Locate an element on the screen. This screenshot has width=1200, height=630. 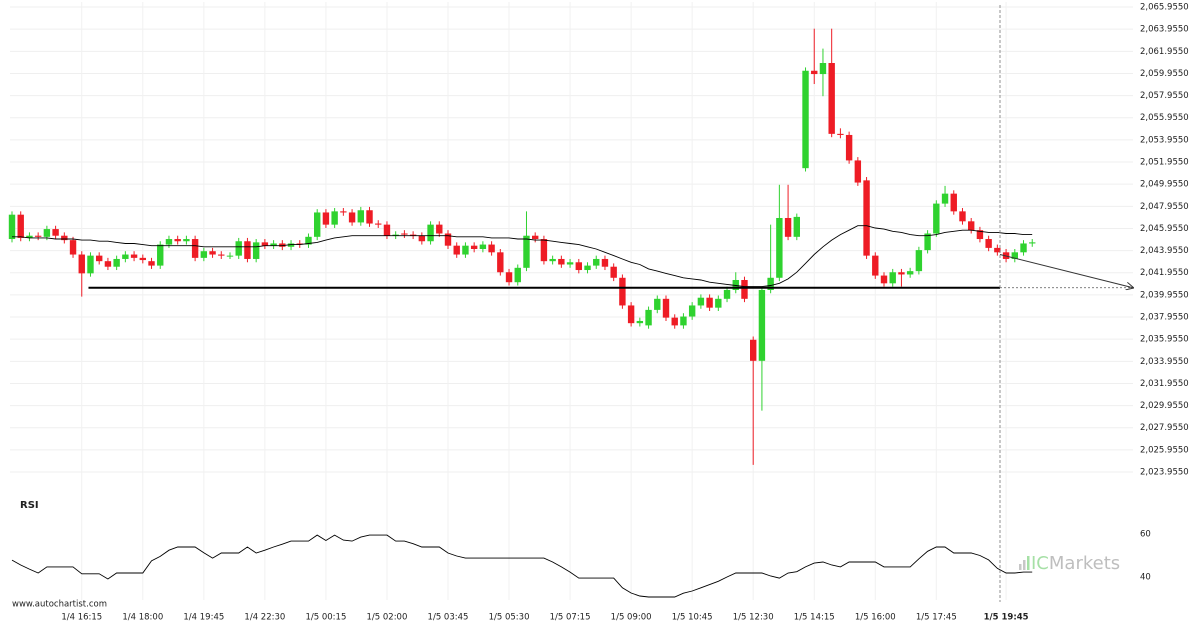
y-tick-label: 2,063.9550 is located at coordinates (1164, 30).